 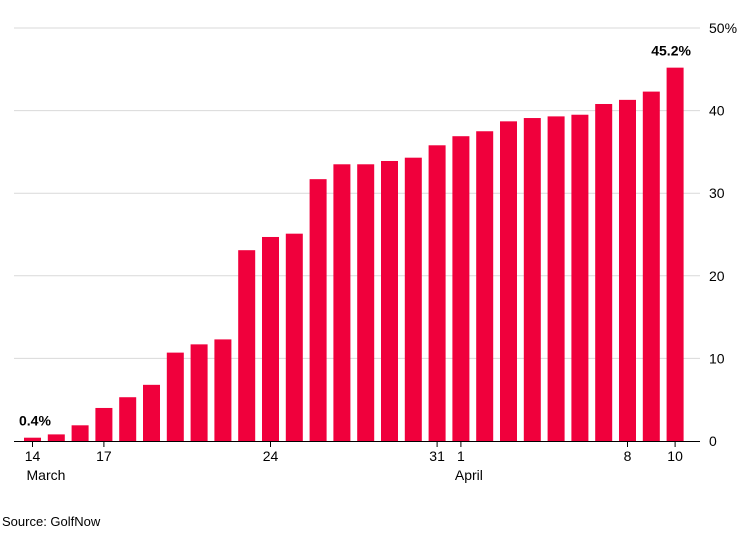 What do you see at coordinates (255, 475) in the screenshot?
I see `month-labels: March April` at bounding box center [255, 475].